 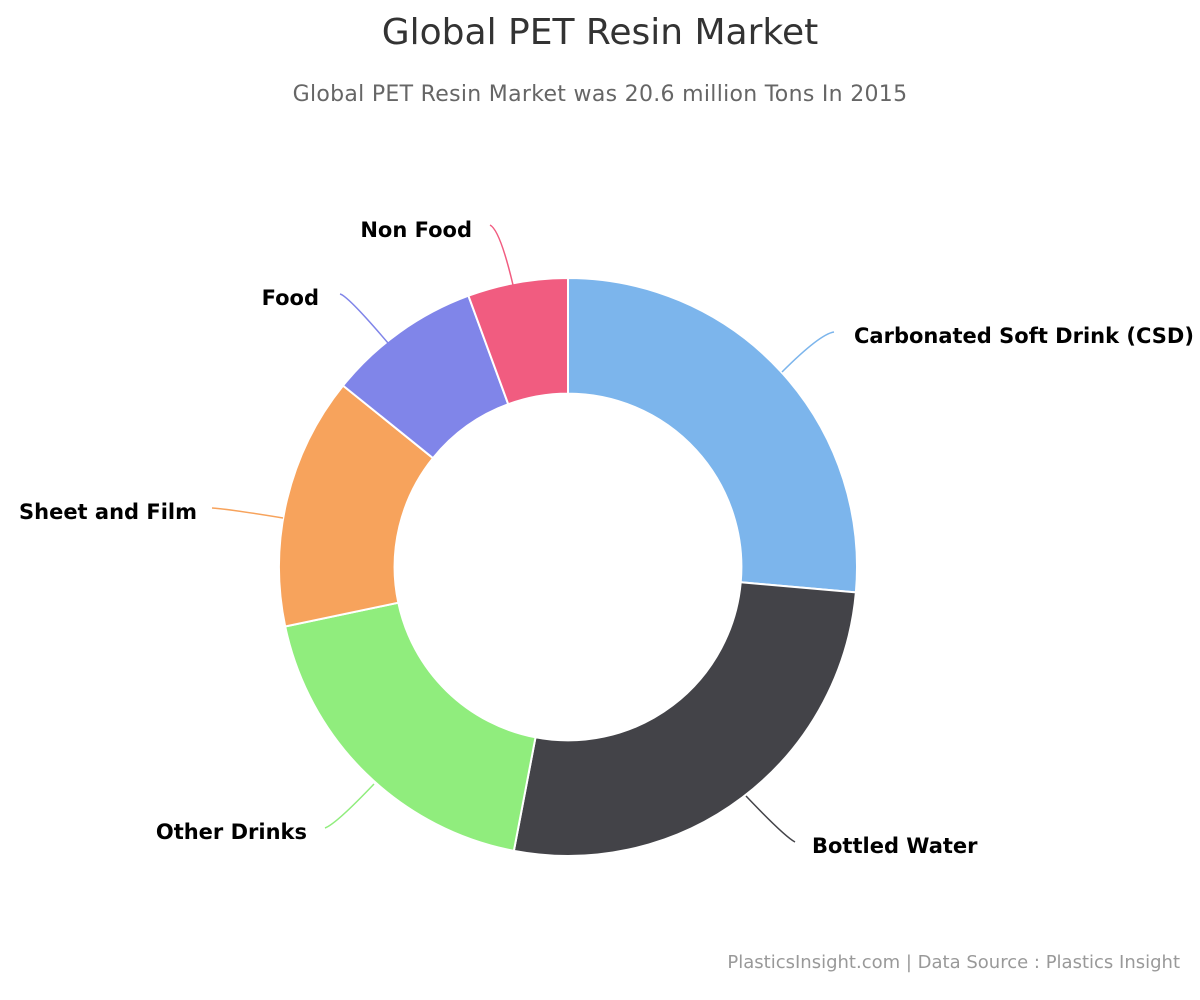 What do you see at coordinates (684, 719) in the screenshot?
I see `slice-bottled-water` at bounding box center [684, 719].